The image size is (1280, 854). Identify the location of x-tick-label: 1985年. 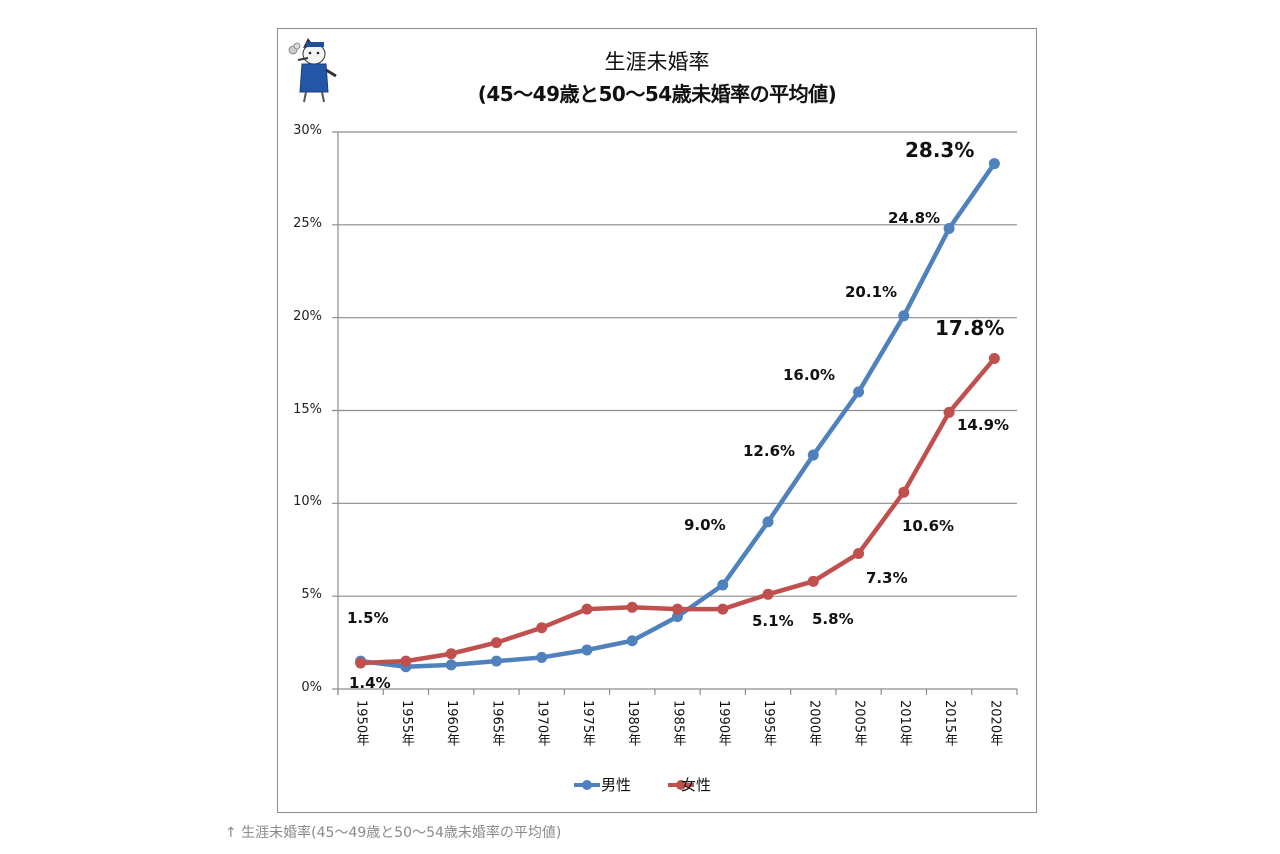
(678, 723).